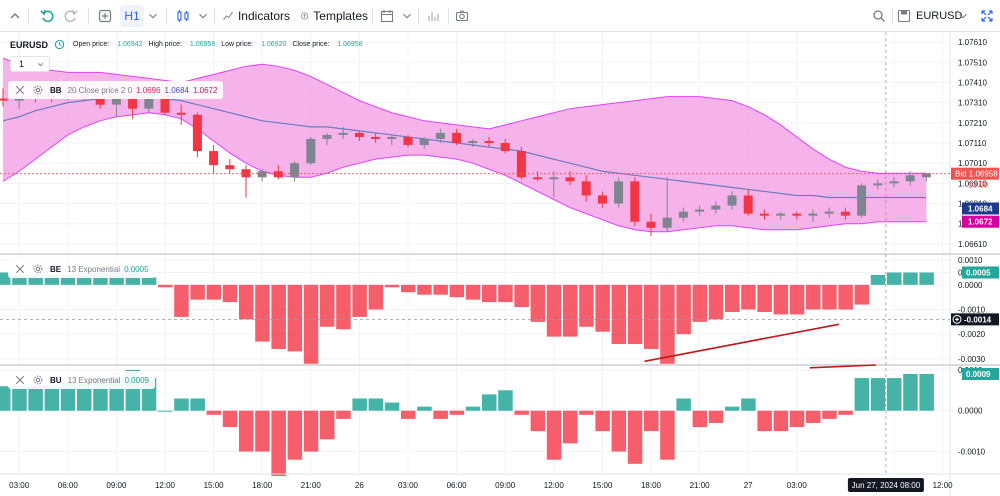 This screenshot has height=496, width=1000. I want to click on bid-tag-label: Bid 1.06958, so click(976, 174).